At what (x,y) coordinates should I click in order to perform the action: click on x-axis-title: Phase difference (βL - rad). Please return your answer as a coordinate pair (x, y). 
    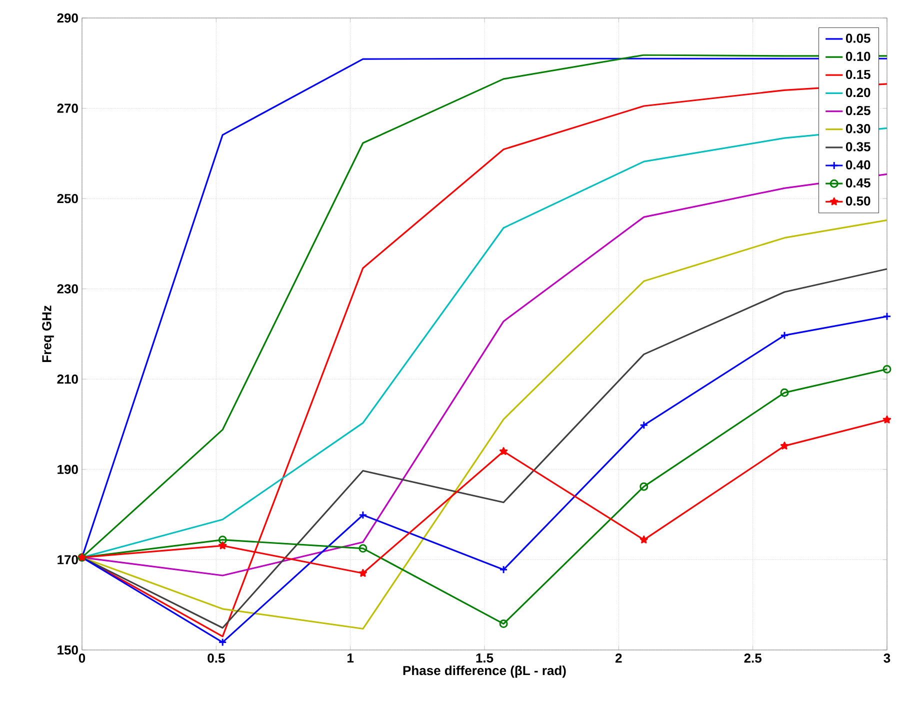
    Looking at the image, I should click on (484, 672).